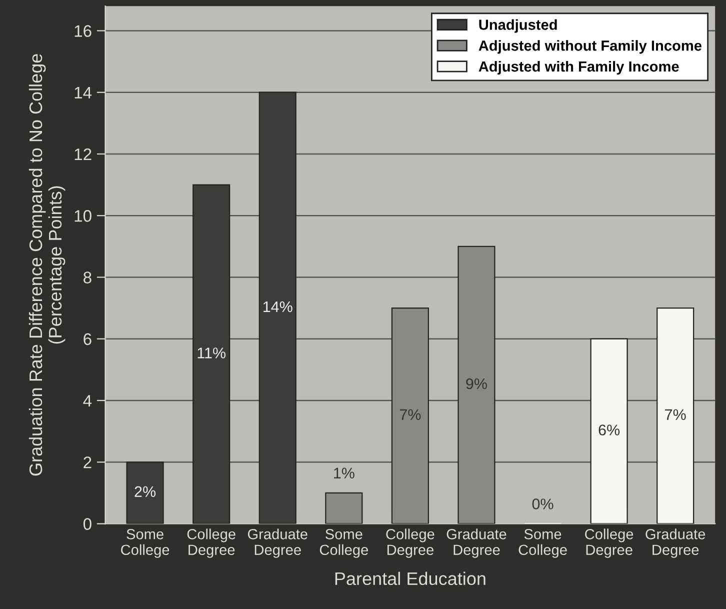 The height and width of the screenshot is (609, 726). I want to click on data-label: 9%, so click(476, 384).